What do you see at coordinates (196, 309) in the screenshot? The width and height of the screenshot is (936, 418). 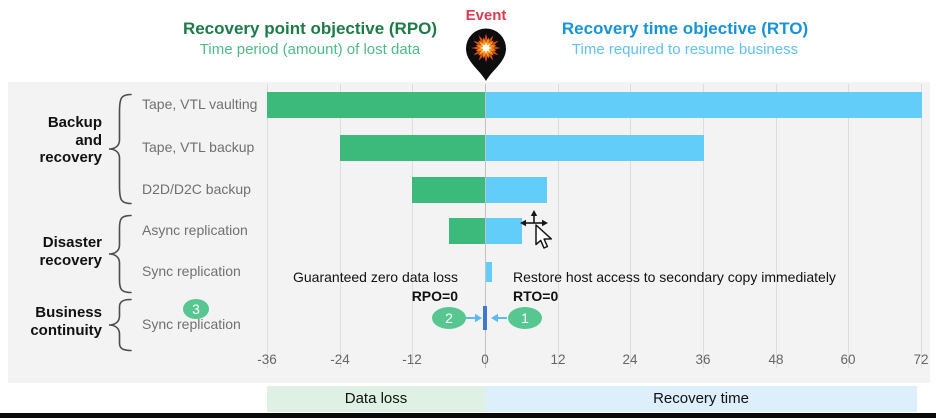 I see `marker-3-badge: 3` at bounding box center [196, 309].